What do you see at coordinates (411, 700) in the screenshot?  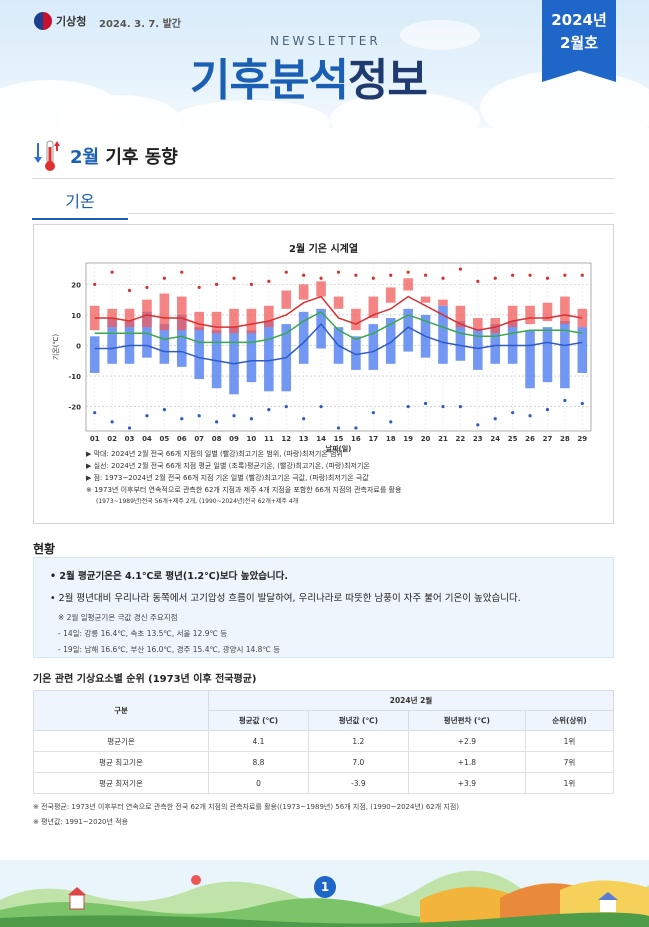 I see `col-header-period: 2024년 2월` at bounding box center [411, 700].